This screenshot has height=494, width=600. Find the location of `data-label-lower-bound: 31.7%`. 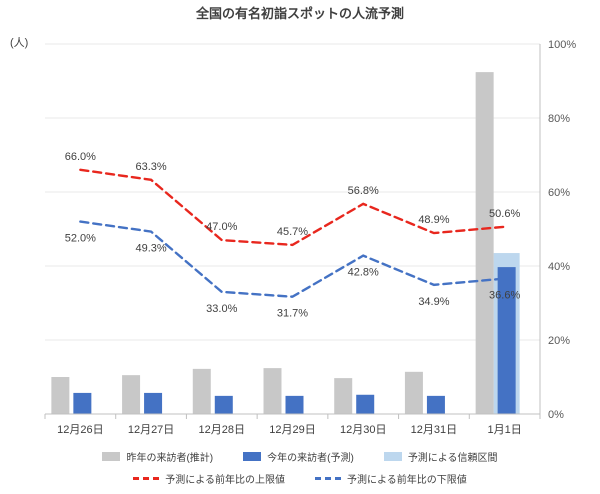

data-label-lower-bound: 31.7% is located at coordinates (292, 314).